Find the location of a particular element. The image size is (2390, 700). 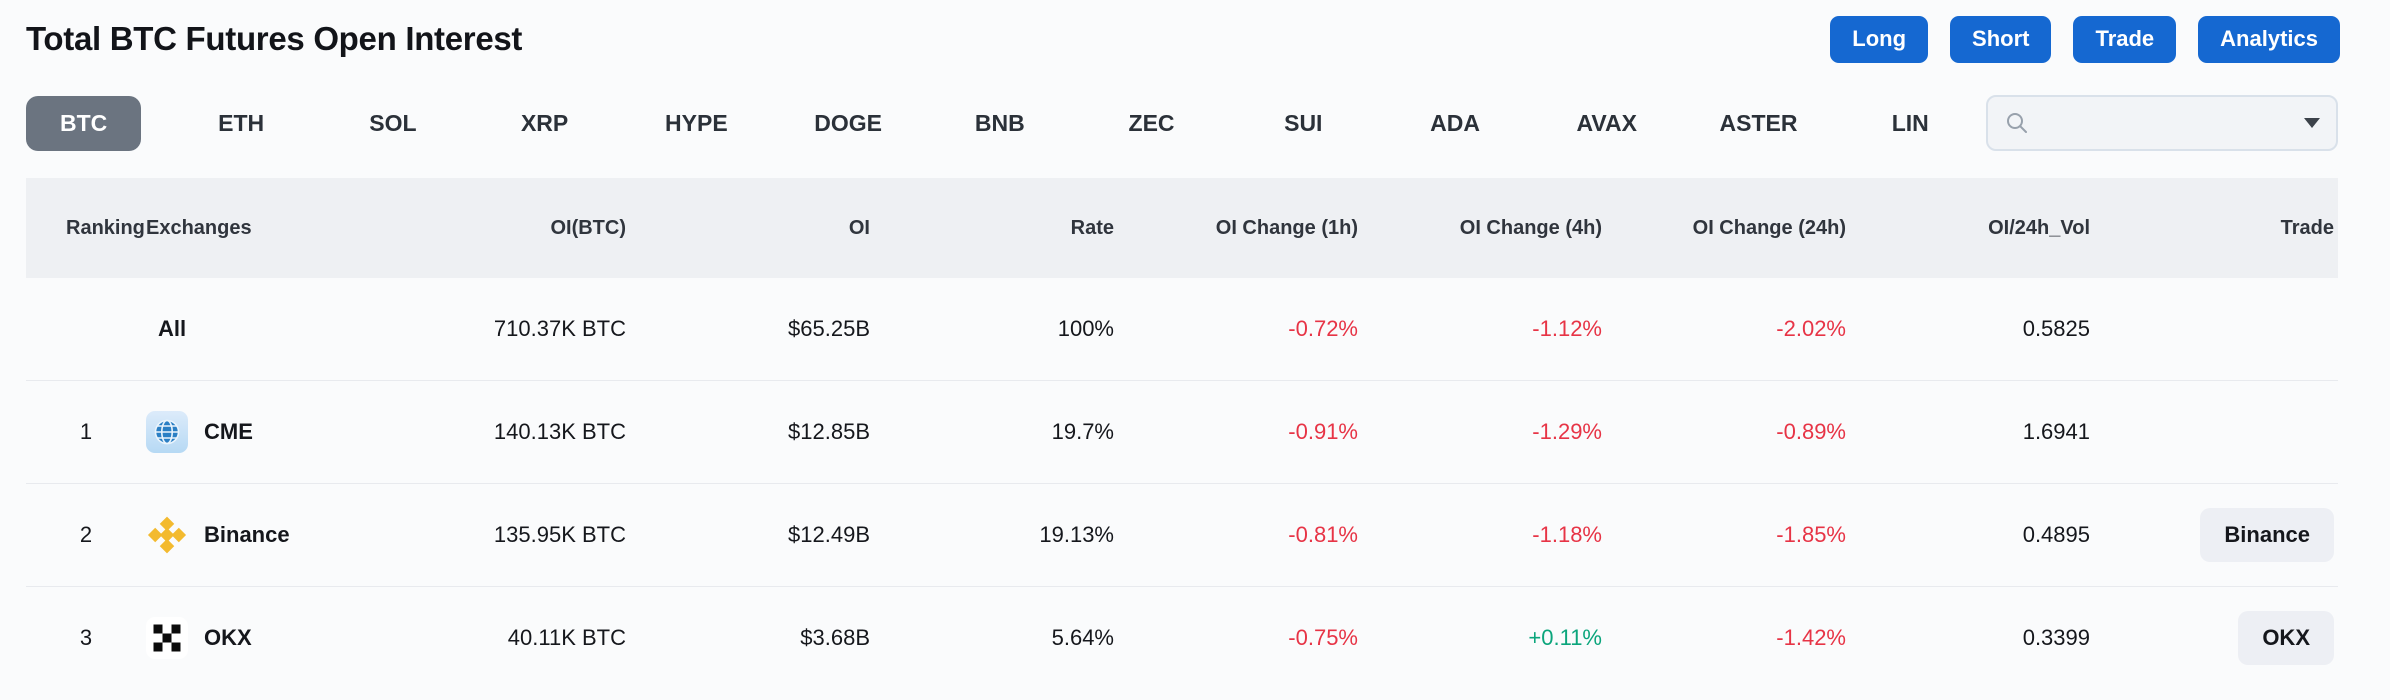

oi-btc-cell: 135.95K BTC is located at coordinates (559, 534).